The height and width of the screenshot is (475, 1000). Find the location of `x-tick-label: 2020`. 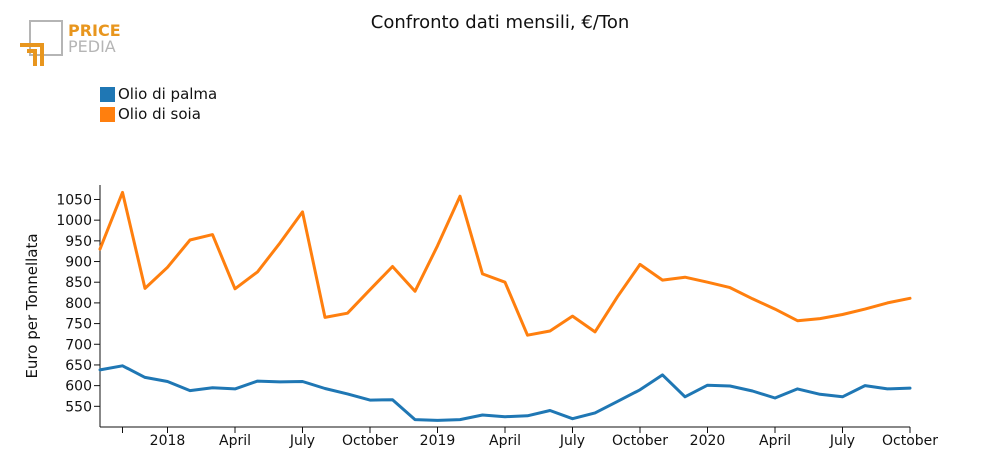

x-tick-label: 2020 is located at coordinates (708, 441).